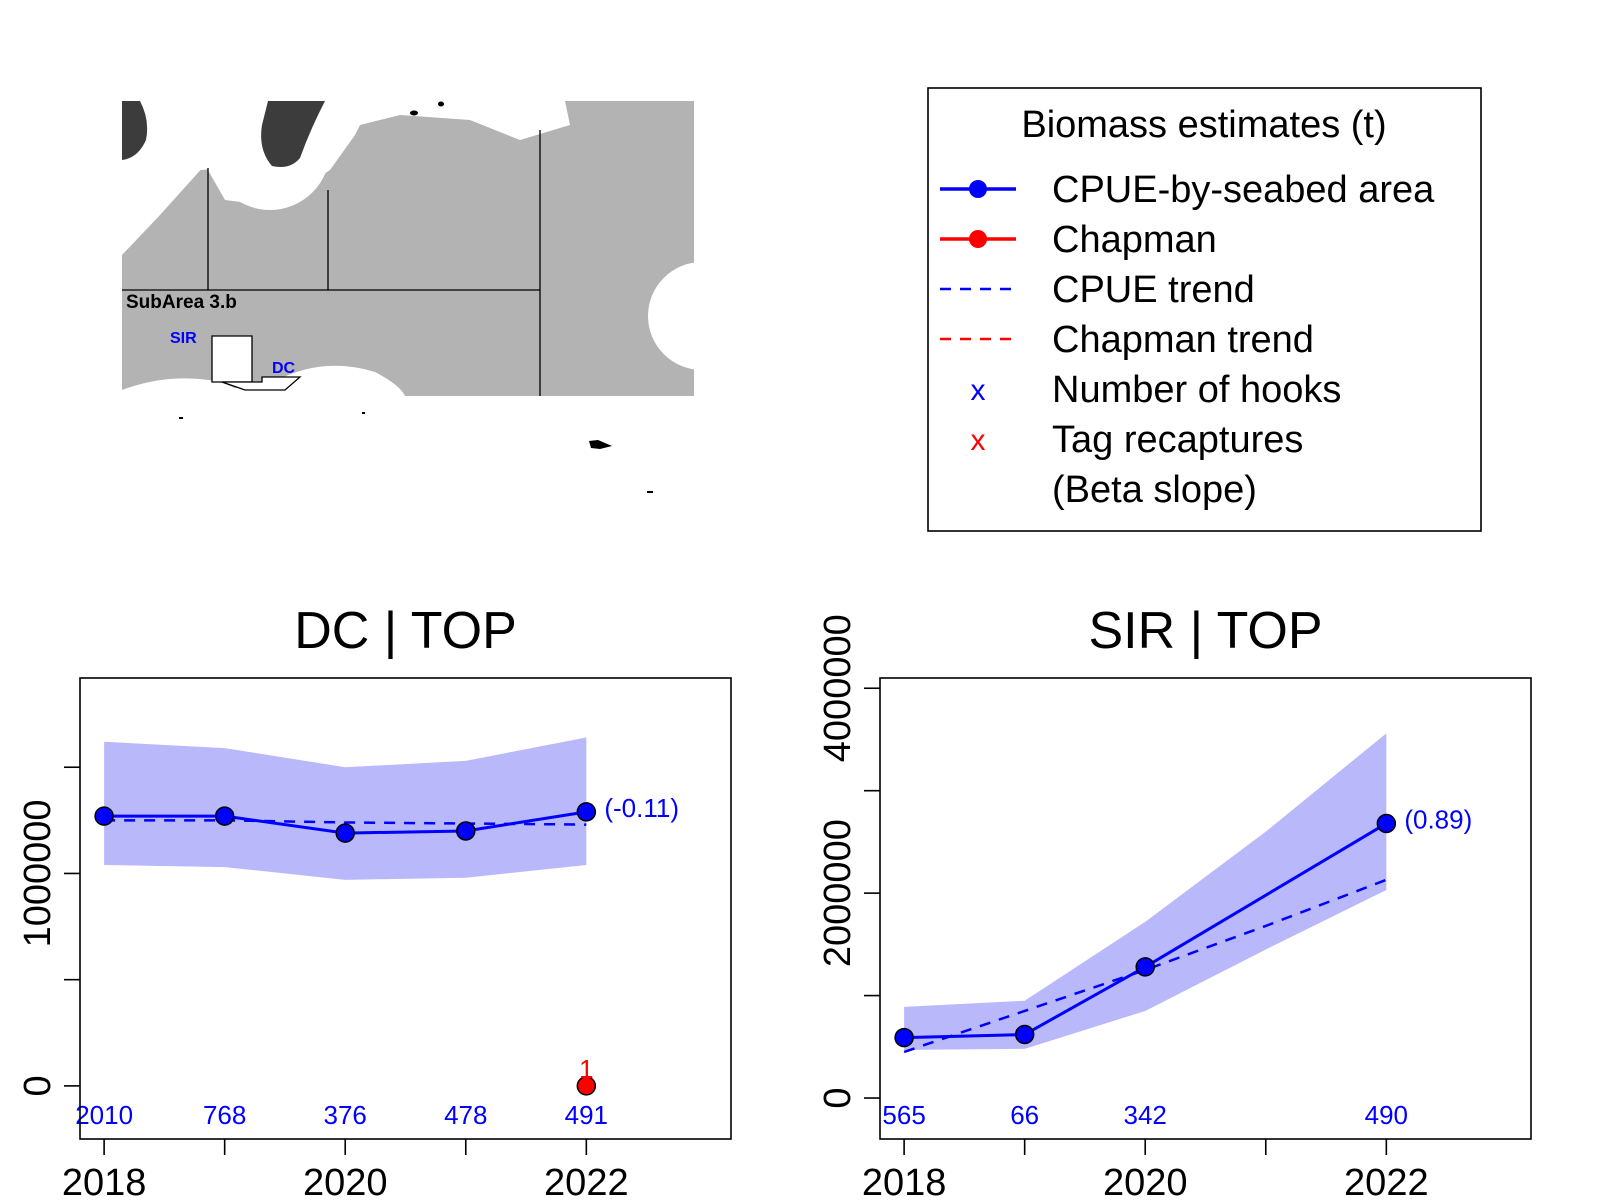 The height and width of the screenshot is (1200, 1600). I want to click on islands, so click(416, 297).